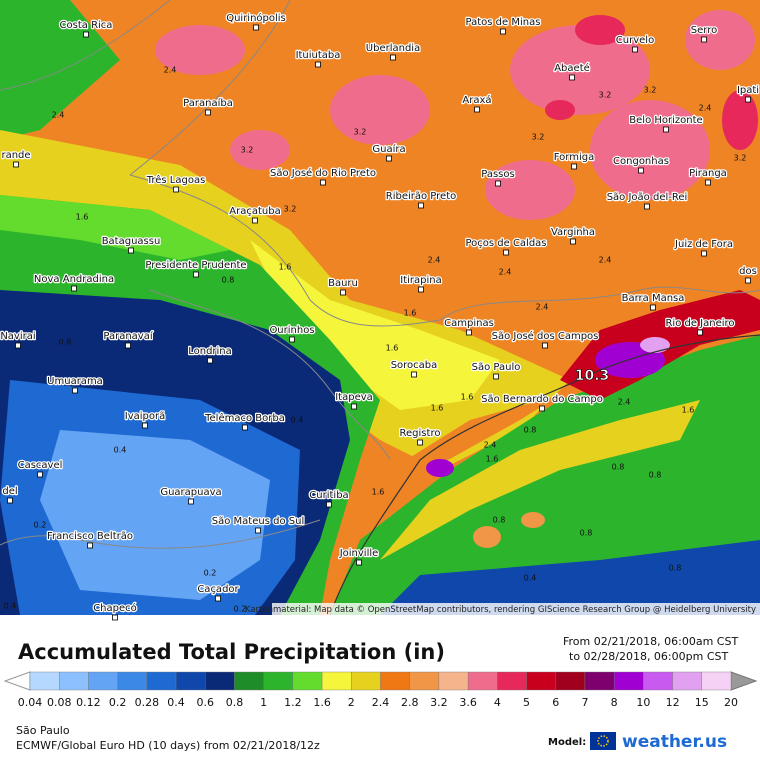 This screenshot has width=760, height=764. What do you see at coordinates (254, 211) in the screenshot?
I see `city-label: Araçatuba` at bounding box center [254, 211].